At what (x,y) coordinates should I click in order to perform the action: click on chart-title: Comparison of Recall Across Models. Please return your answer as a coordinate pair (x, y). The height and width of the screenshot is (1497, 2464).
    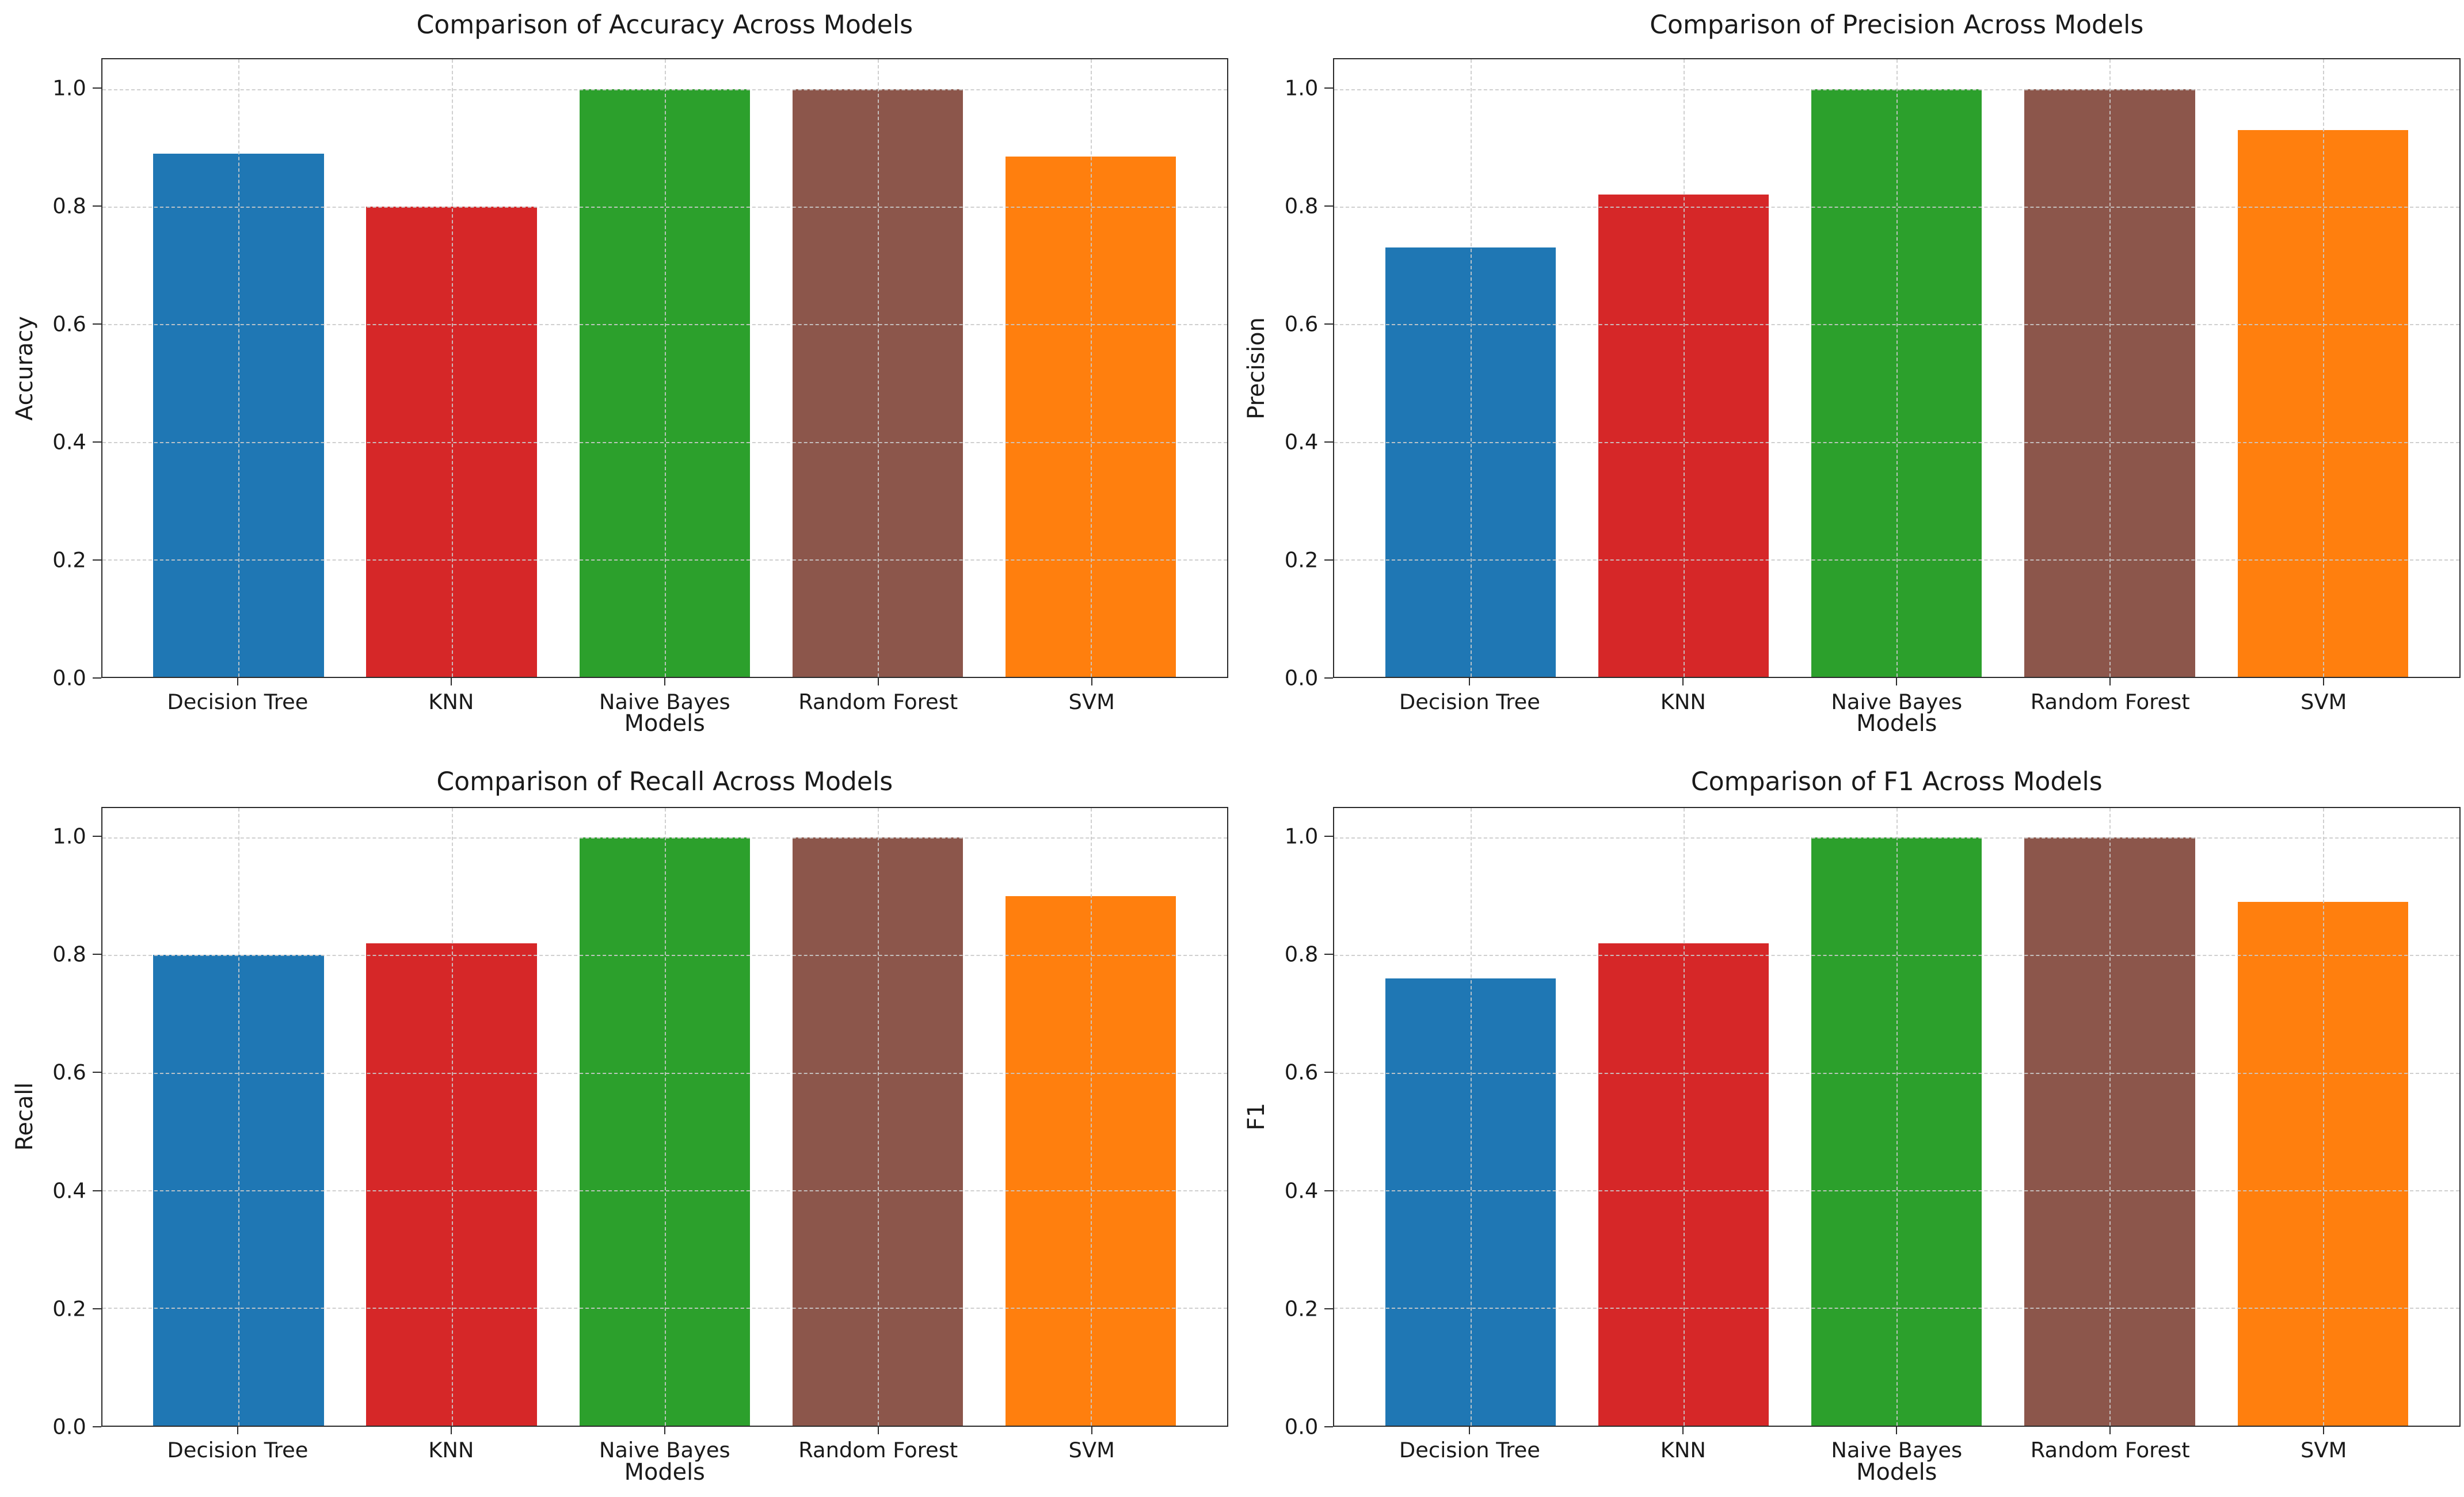
    Looking at the image, I should click on (664, 782).